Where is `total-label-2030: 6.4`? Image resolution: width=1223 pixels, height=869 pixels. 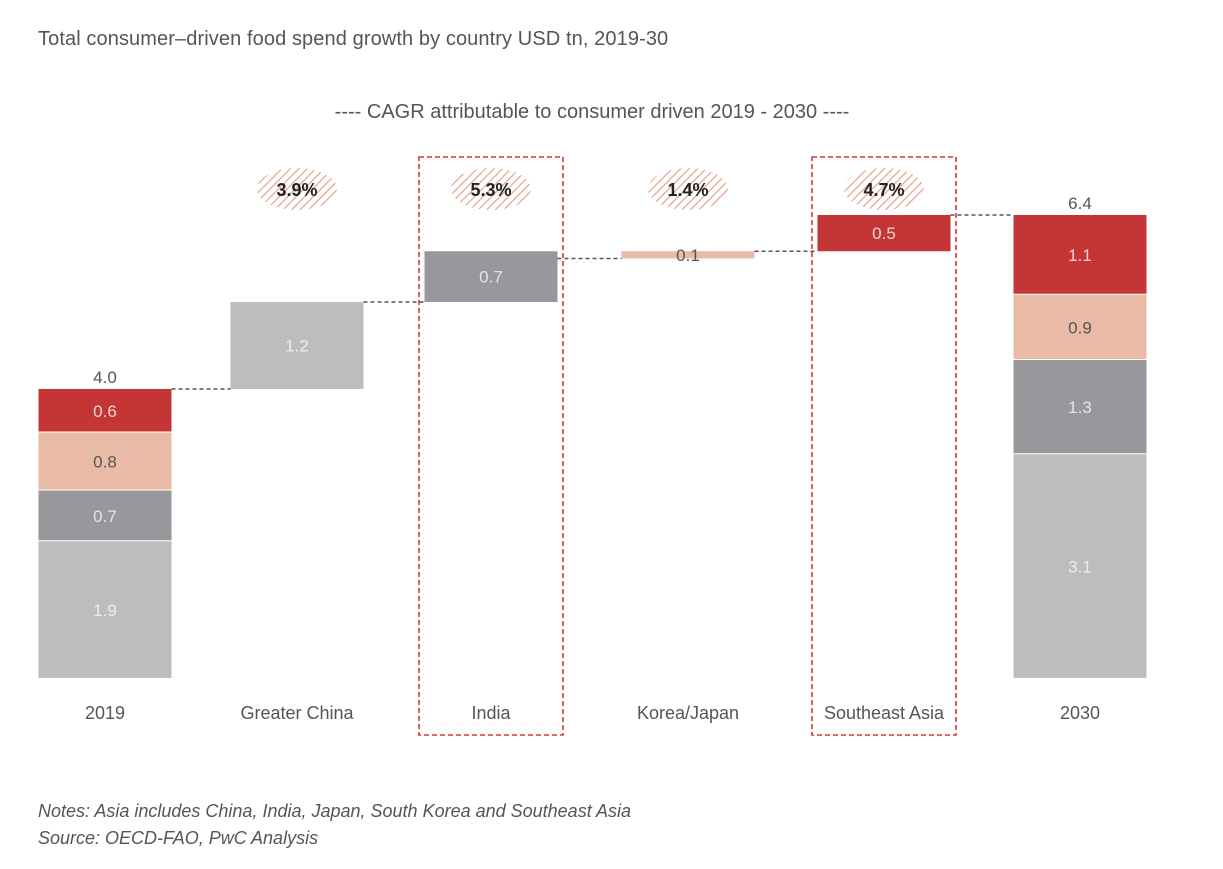
total-label-2030: 6.4 is located at coordinates (1080, 203).